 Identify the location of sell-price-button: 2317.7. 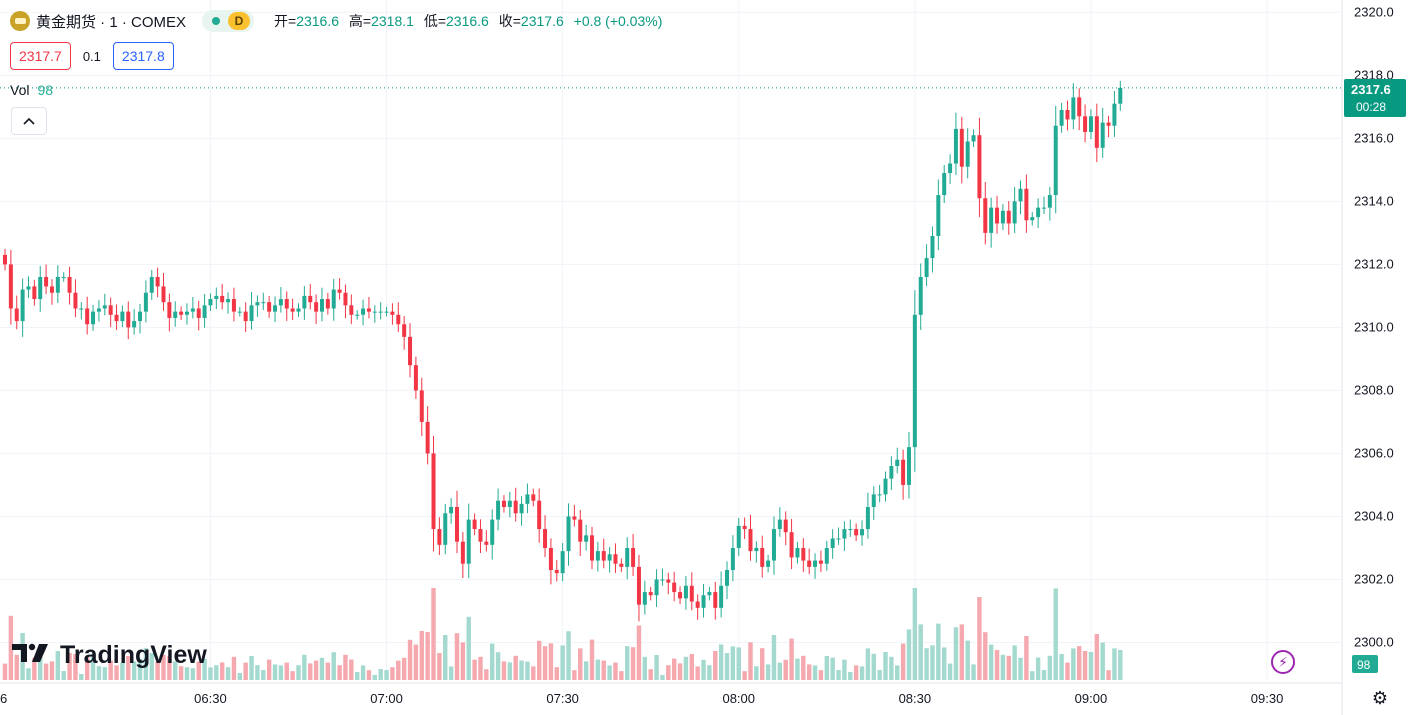
(40, 56).